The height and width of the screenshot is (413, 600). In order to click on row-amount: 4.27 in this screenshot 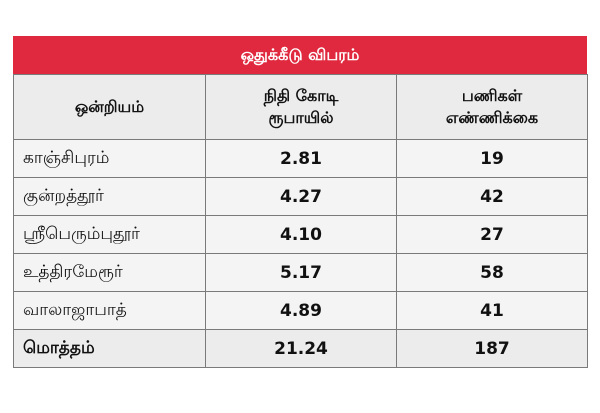, I will do `click(301, 196)`.